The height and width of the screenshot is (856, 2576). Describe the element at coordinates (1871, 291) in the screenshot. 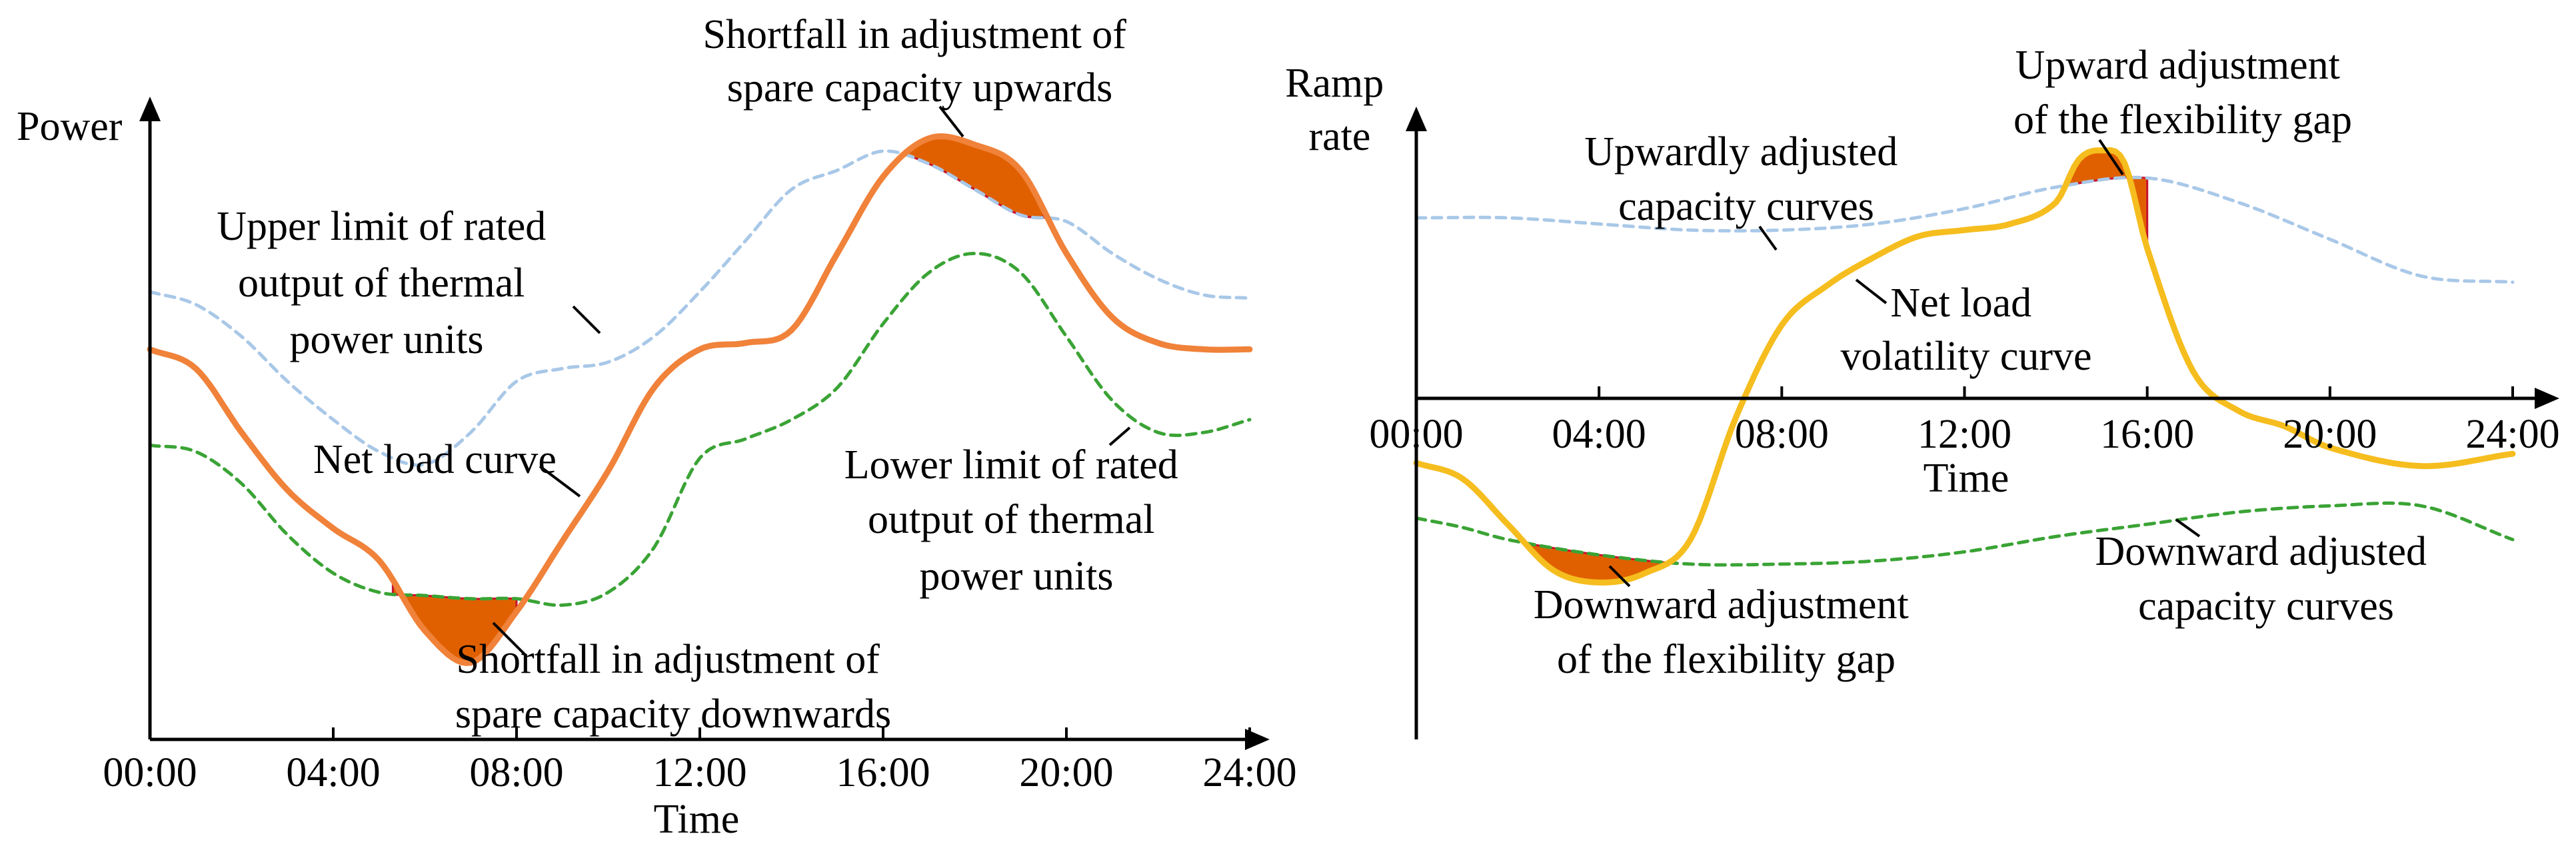

I see `right-leader-volatility` at that location.